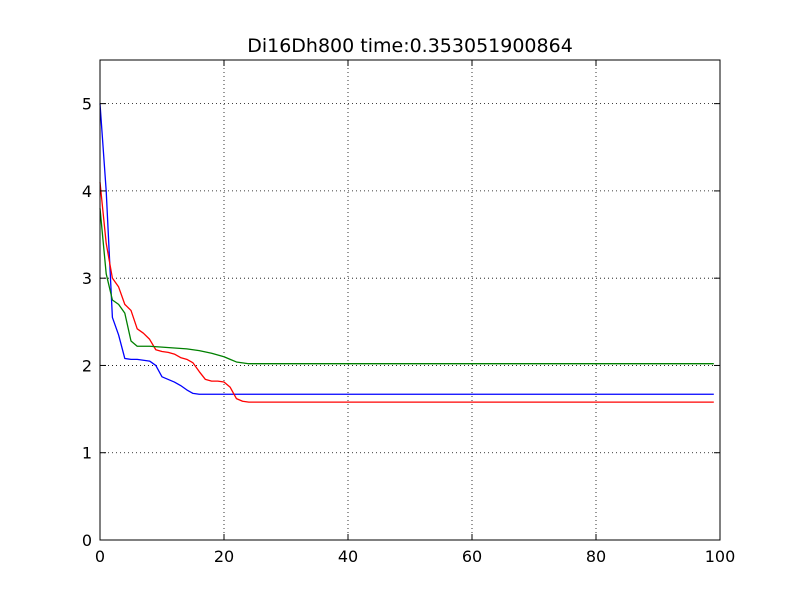 This screenshot has width=800, height=600. I want to click on x-tick-label: 40, so click(348, 556).